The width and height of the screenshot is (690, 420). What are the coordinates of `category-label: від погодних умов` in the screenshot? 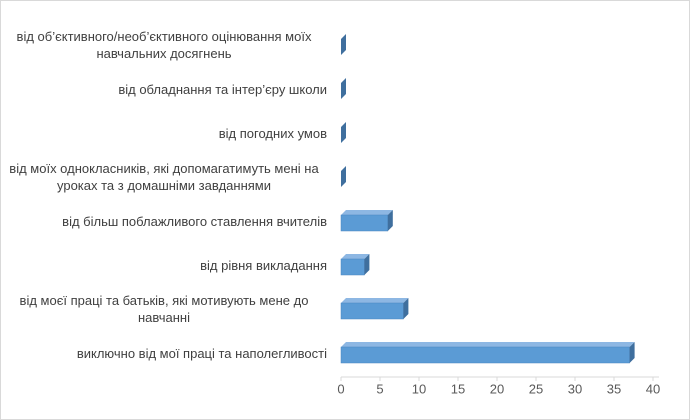 It's located at (272, 133).